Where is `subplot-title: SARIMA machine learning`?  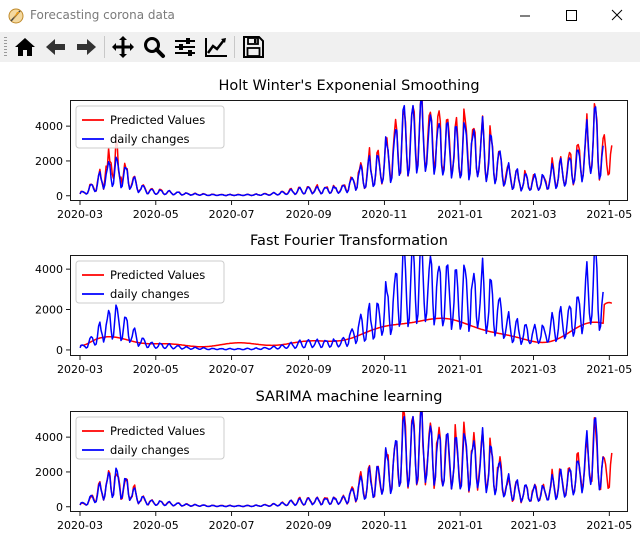 subplot-title: SARIMA machine learning is located at coordinates (349, 397).